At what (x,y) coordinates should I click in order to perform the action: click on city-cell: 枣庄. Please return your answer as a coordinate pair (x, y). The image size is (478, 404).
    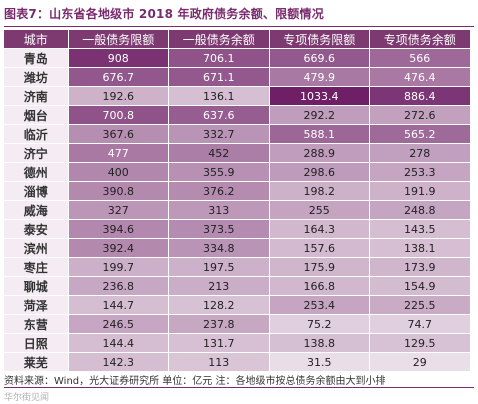
    Looking at the image, I should click on (36, 267).